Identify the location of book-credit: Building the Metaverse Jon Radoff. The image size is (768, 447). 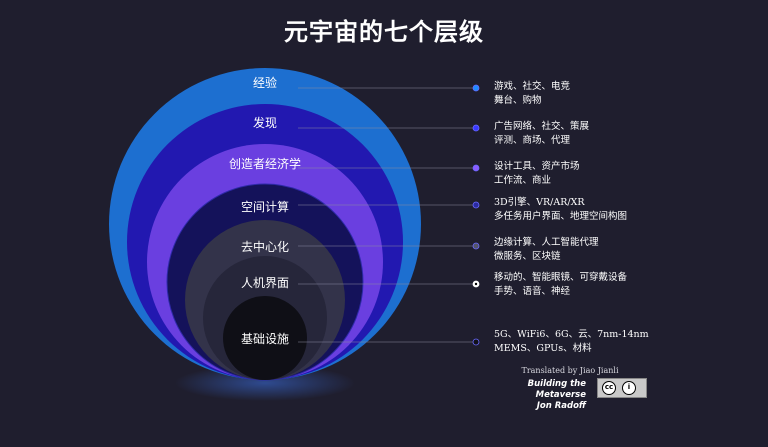
(540, 395).